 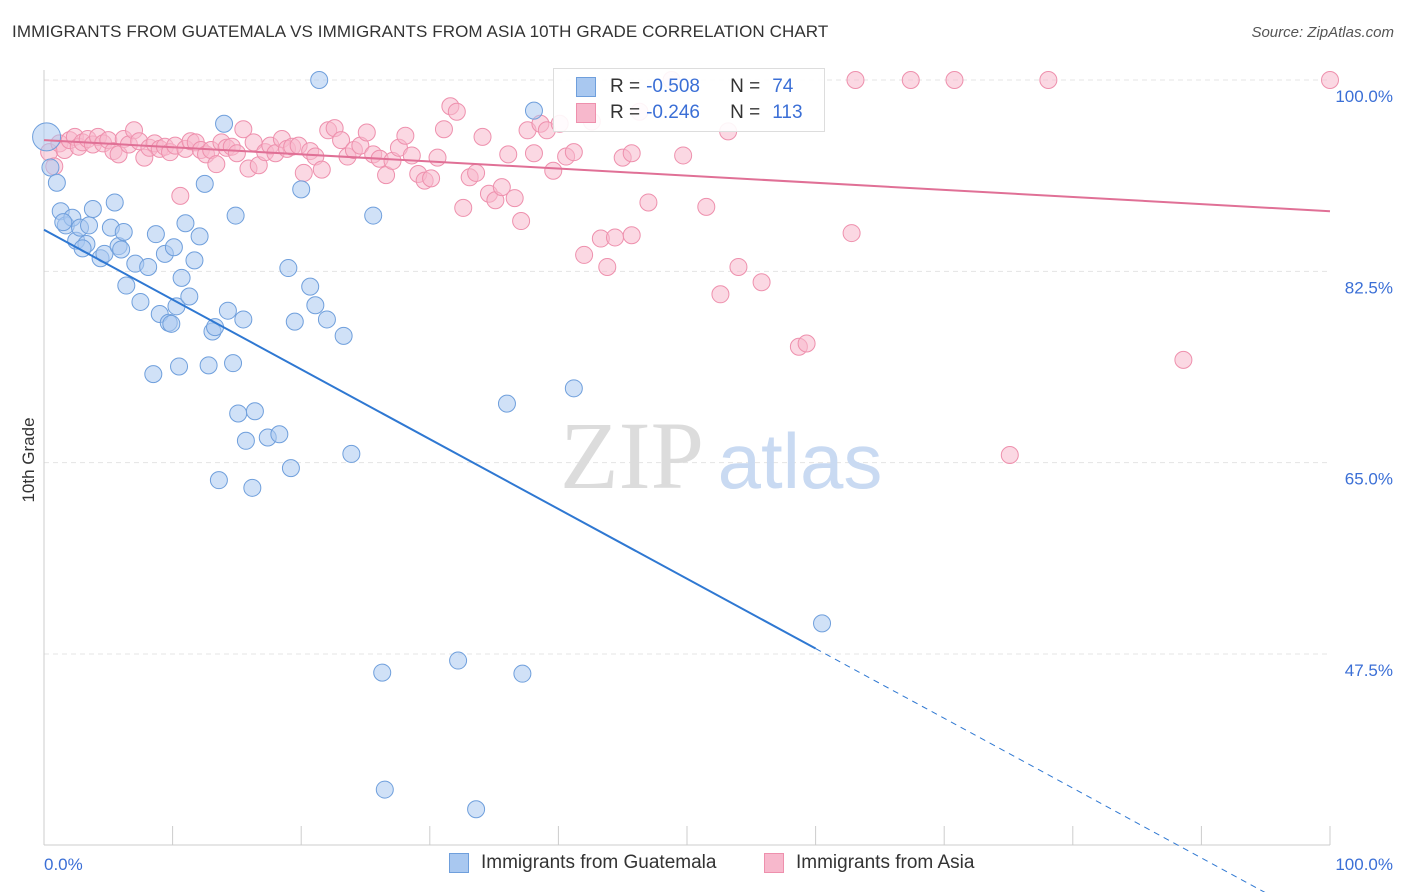 I want to click on legend-n-label: N =, so click(x=745, y=86).